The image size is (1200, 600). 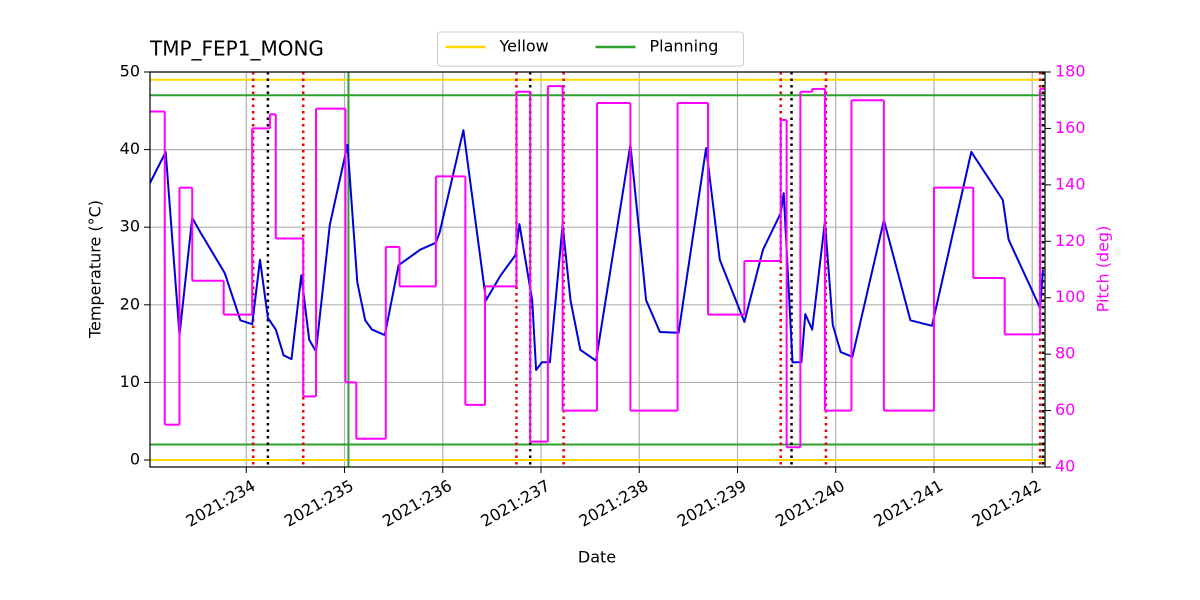 I want to click on x-tick-label: 2021:237, so click(x=515, y=503).